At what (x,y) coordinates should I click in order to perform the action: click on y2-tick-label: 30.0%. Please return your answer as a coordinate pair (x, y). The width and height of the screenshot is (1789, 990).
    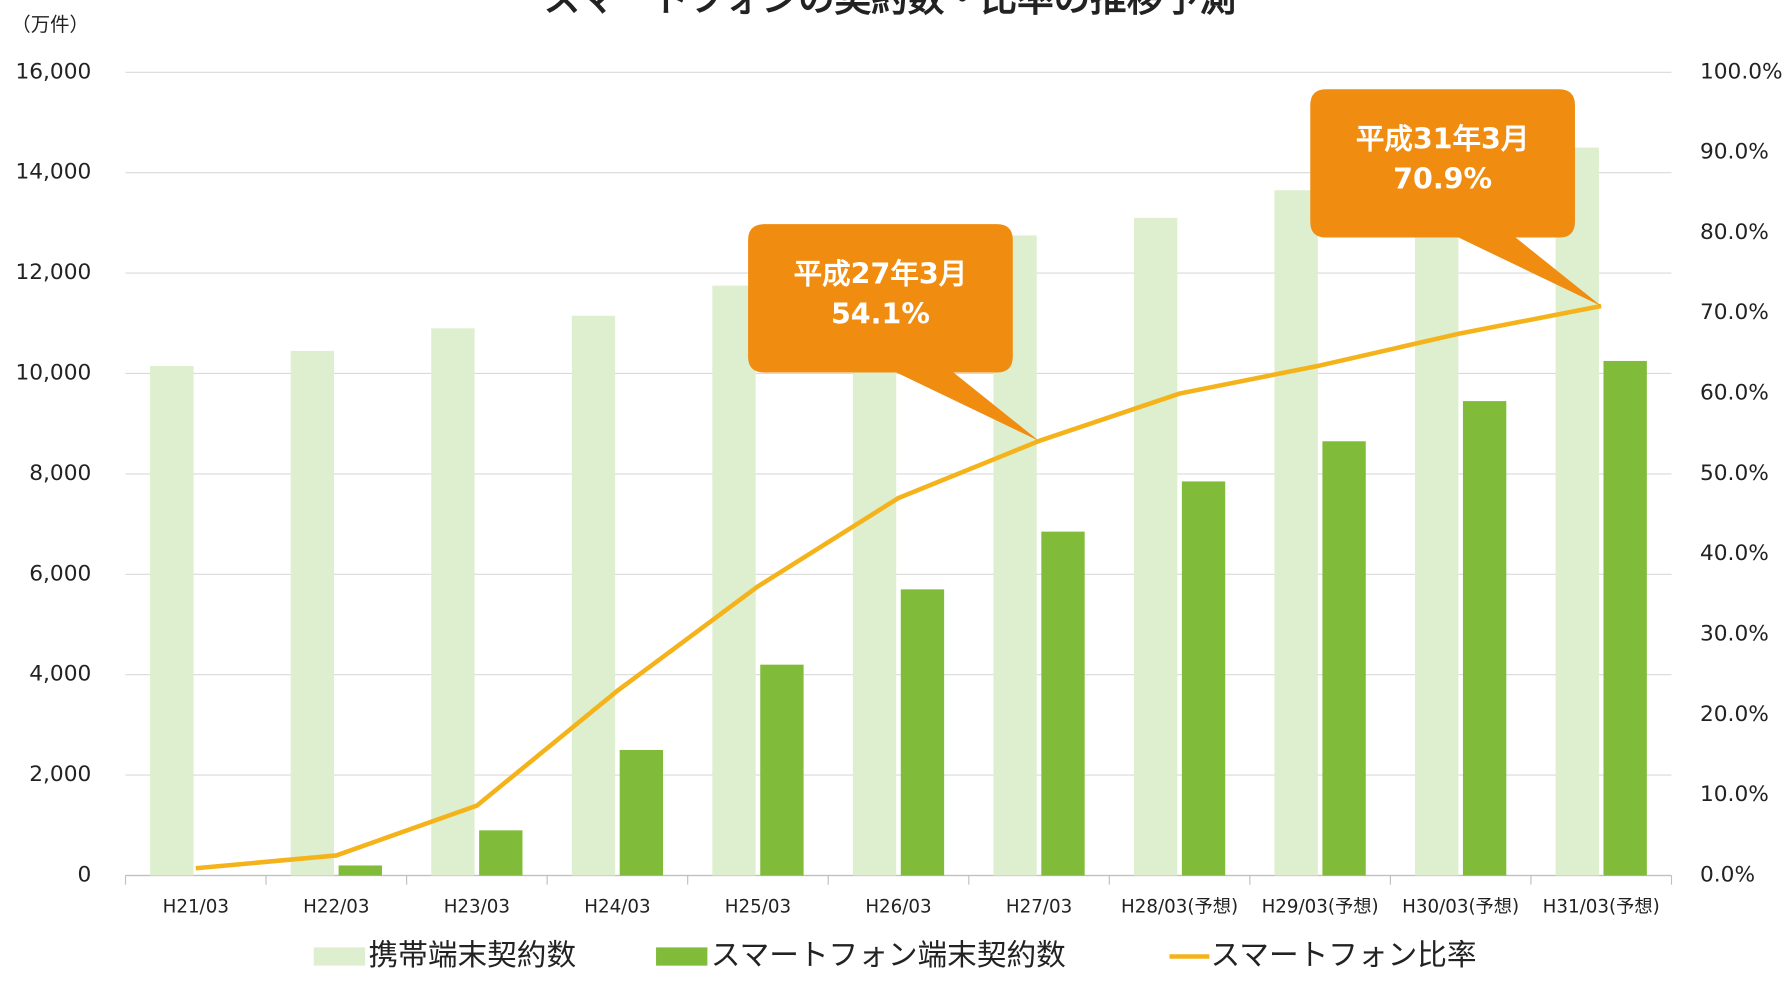
    Looking at the image, I should click on (1734, 634).